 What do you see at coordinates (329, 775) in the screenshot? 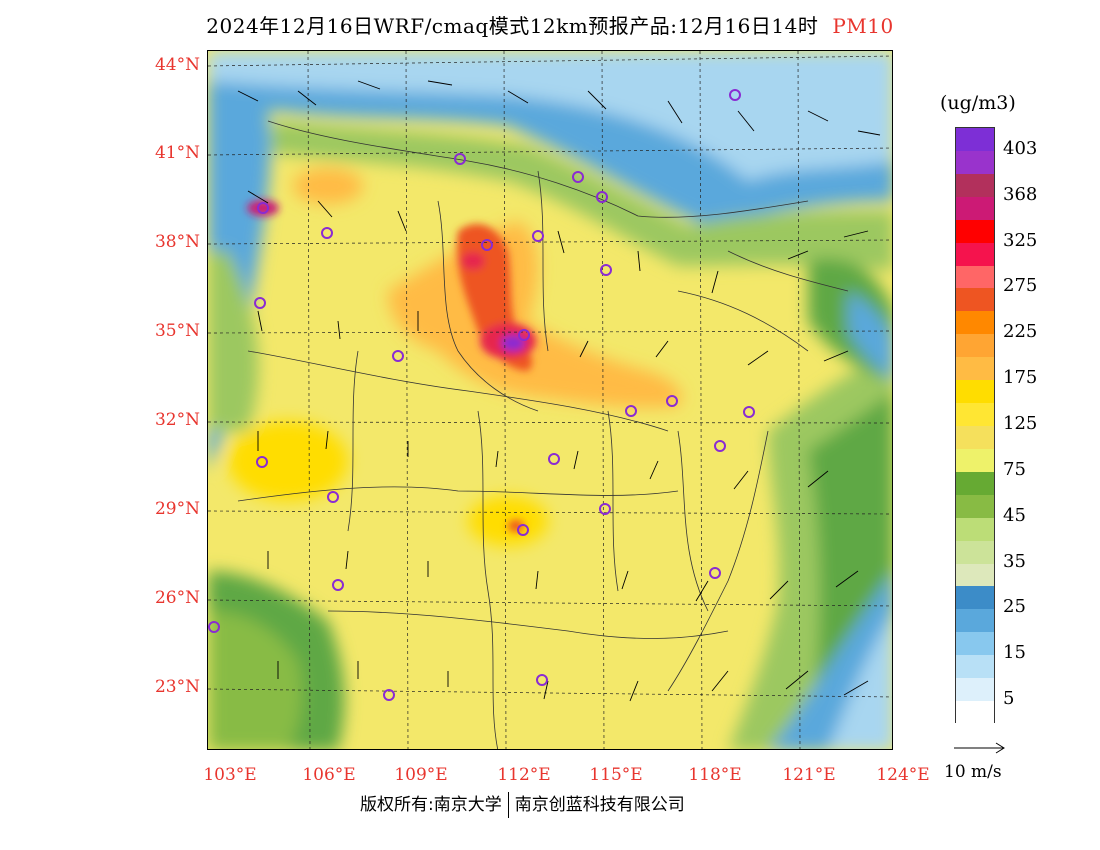
I see `lon-label-106: 106°E` at bounding box center [329, 775].